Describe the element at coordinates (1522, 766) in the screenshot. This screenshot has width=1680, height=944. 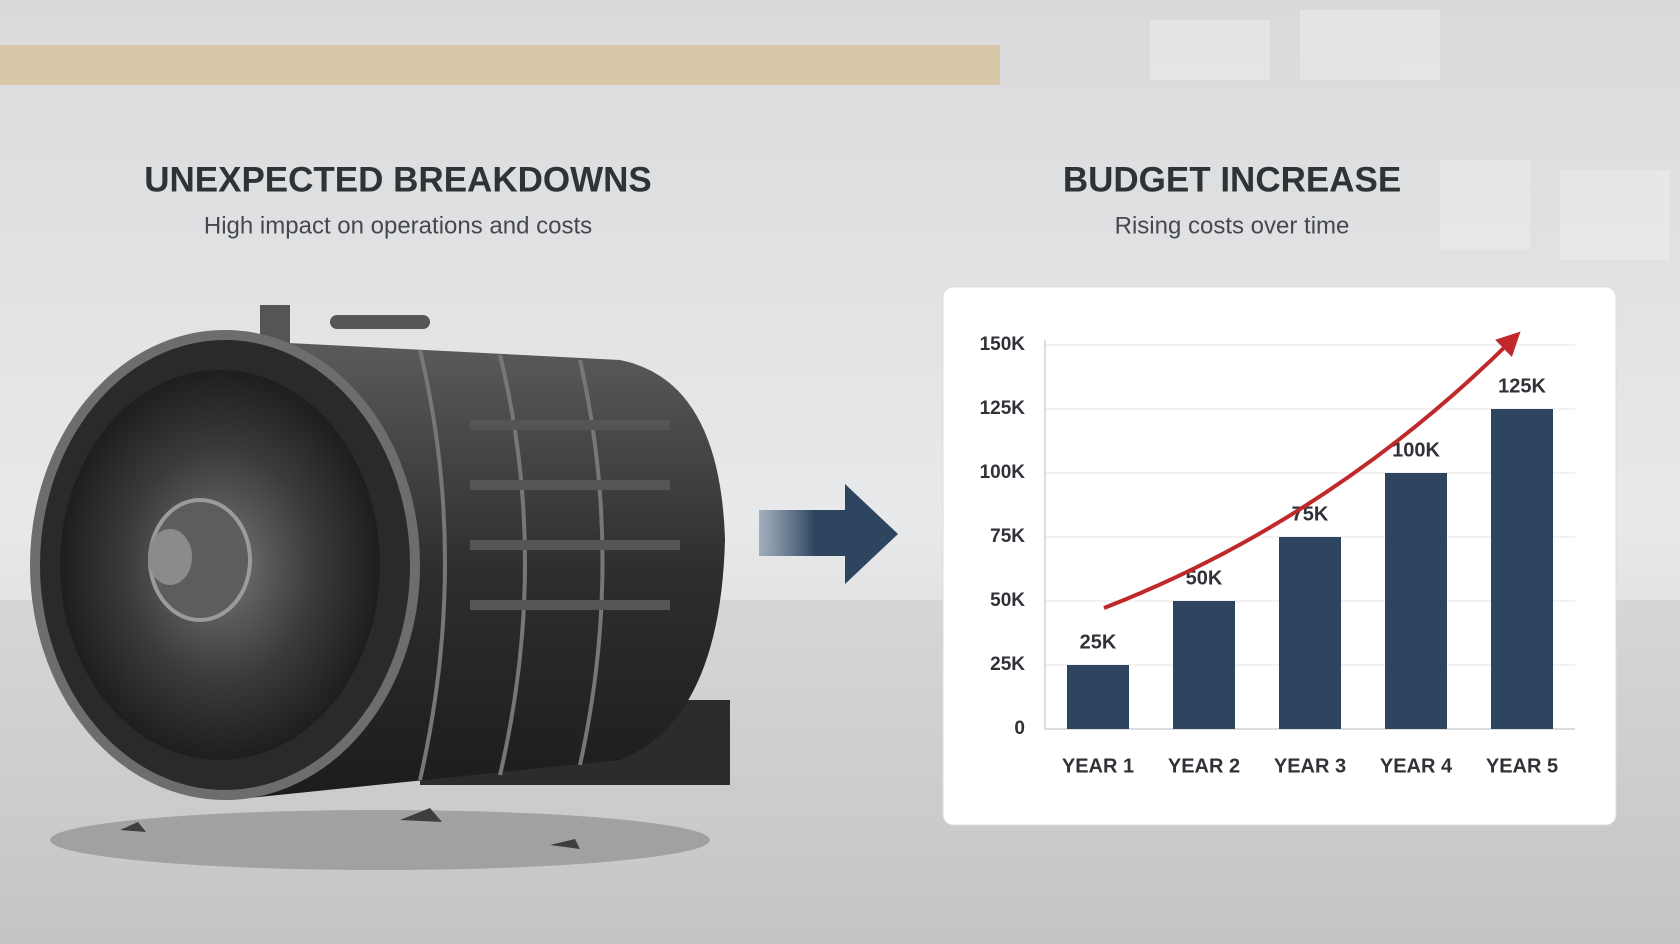
I see `x-tick-label: YEAR 5` at that location.